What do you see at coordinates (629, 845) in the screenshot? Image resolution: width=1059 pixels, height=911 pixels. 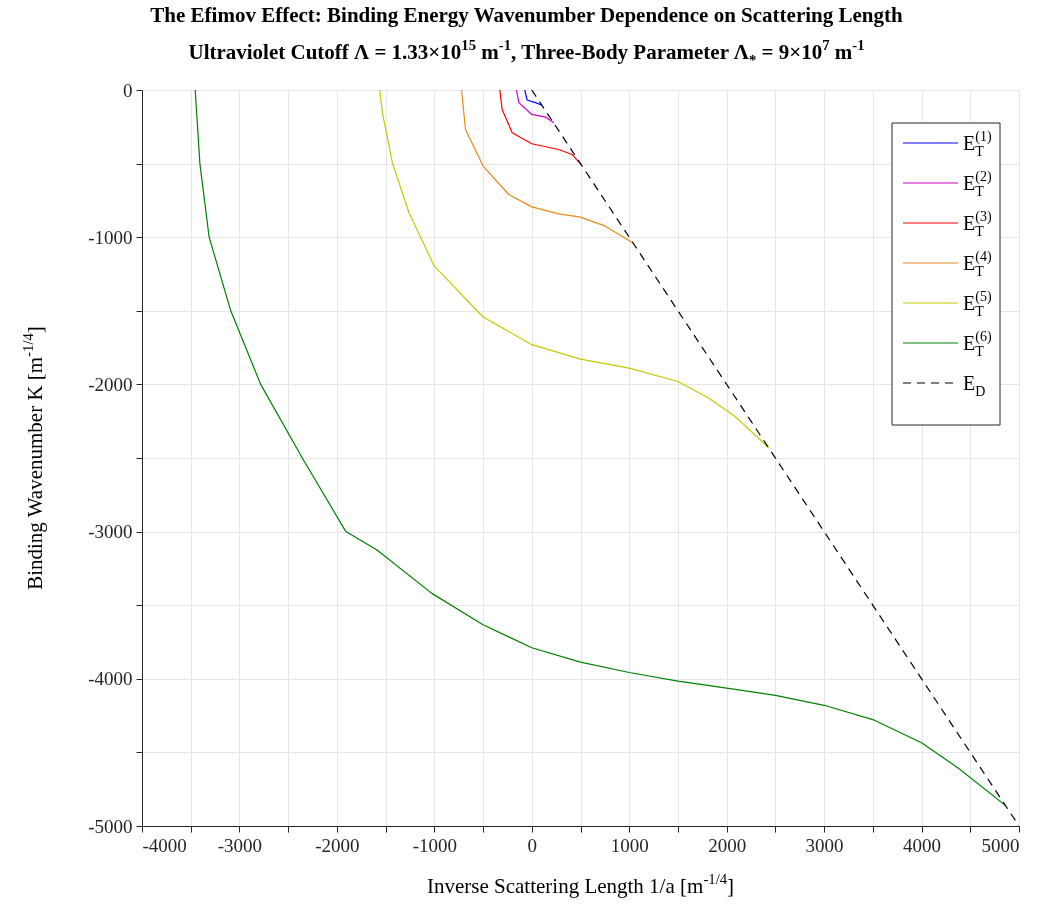 I see `x-tick-label: 1000` at bounding box center [629, 845].